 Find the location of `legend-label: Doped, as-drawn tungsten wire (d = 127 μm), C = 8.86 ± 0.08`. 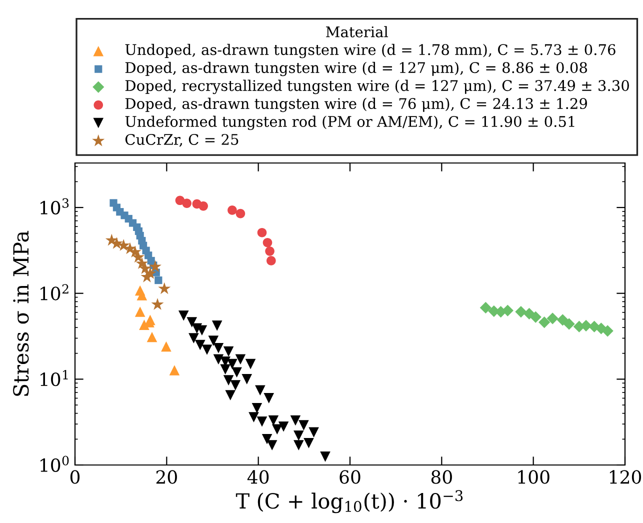

legend-label: Doped, as-drawn tungsten wire (d = 127 μm), C = 8.86 ± 0.08 is located at coordinates (356, 69).